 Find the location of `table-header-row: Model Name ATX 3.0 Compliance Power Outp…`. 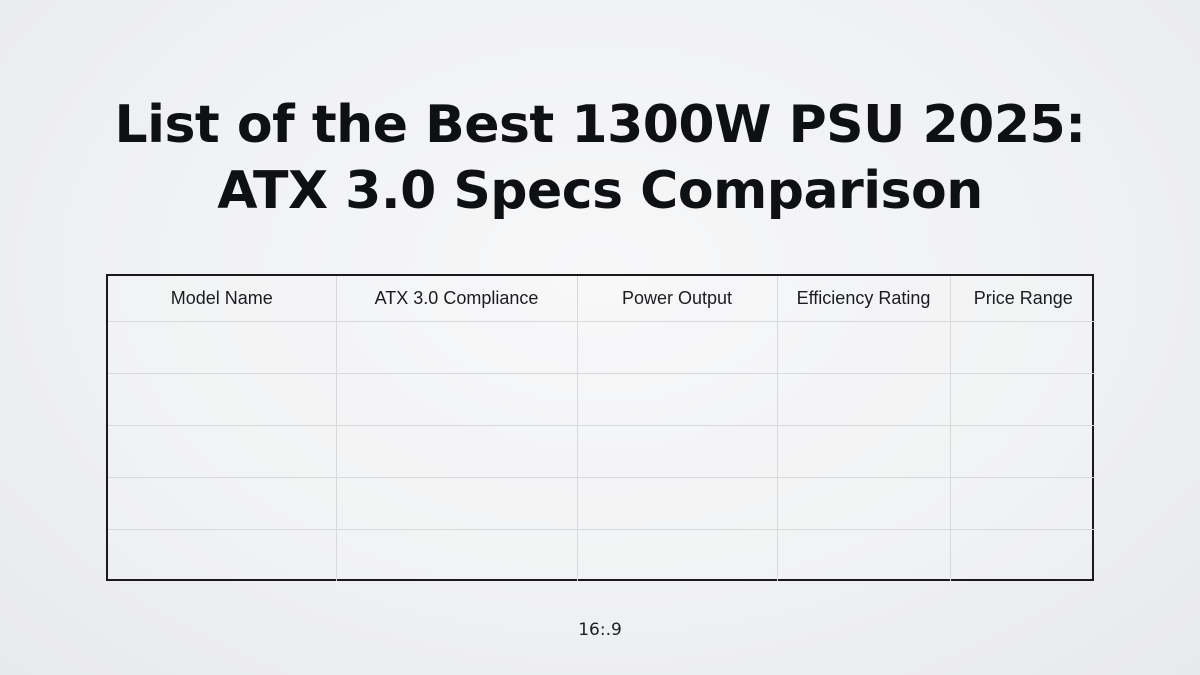

table-header-row: Model Name ATX 3.0 Compliance Power Outp… is located at coordinates (602, 299).